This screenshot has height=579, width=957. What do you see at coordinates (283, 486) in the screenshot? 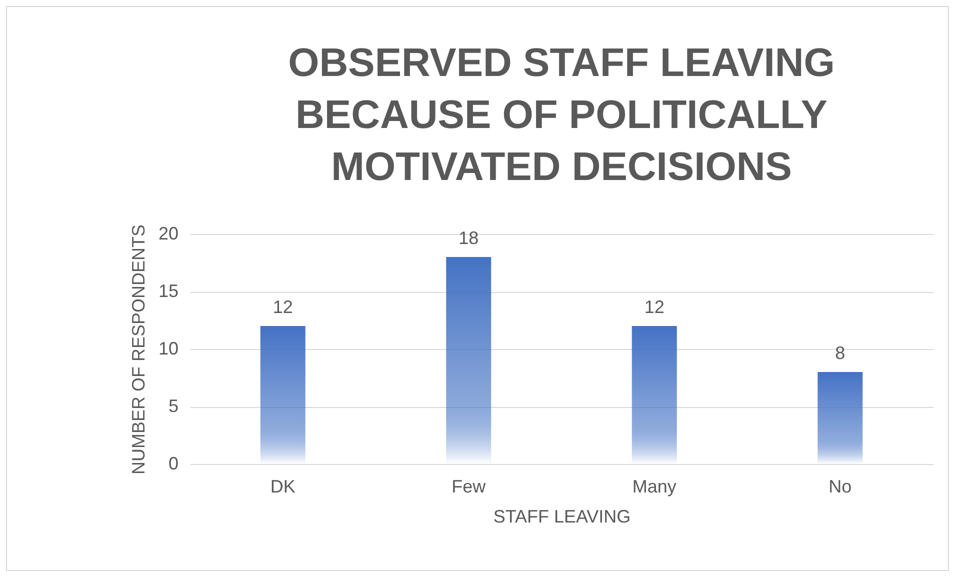
I see `x-tick-label: DK` at bounding box center [283, 486].